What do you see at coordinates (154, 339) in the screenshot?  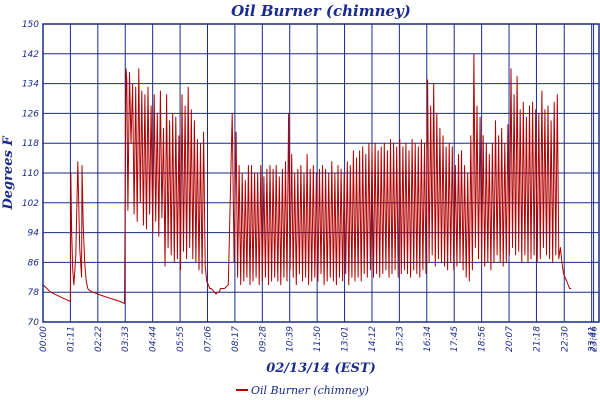 I see `x-tick-label: 04:44` at bounding box center [154, 339].